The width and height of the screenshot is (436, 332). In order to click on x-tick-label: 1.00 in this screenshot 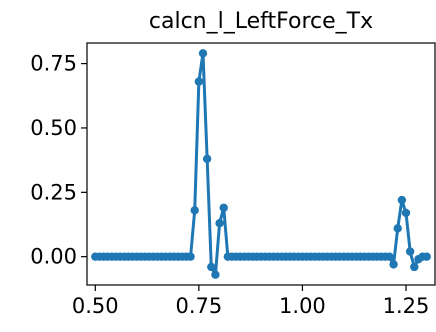, I will do `click(302, 306)`.